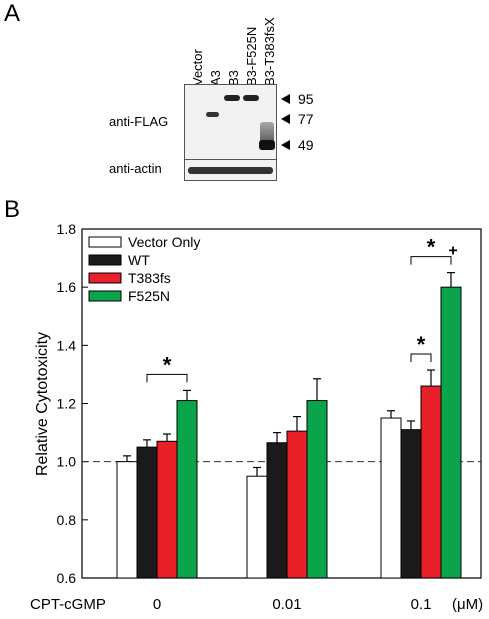  I want to click on panel-b-letter: B, so click(12, 209).